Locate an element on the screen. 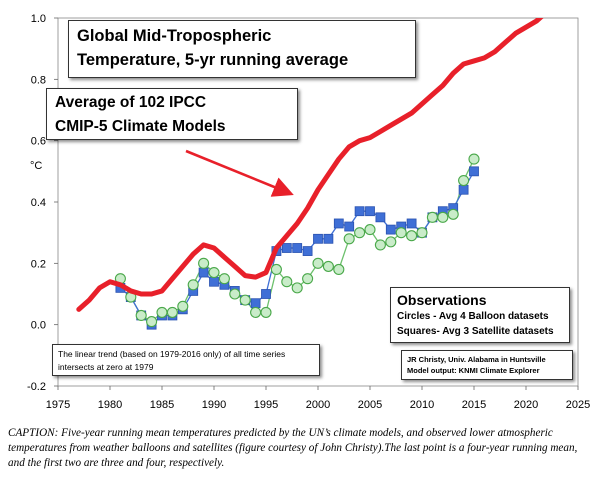  y-tick-label: -0.2 is located at coordinates (36, 387).